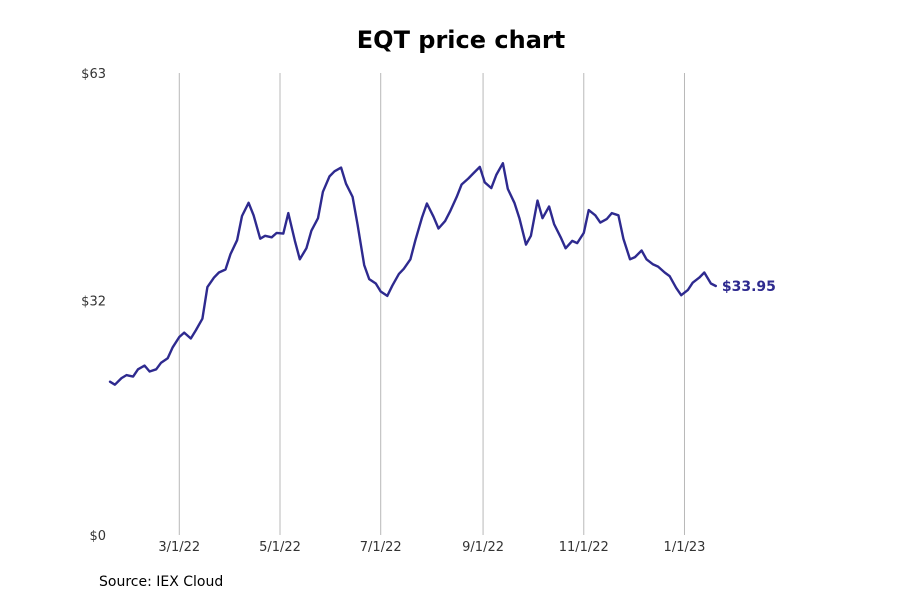 This screenshot has width=900, height=600. Describe the element at coordinates (381, 547) in the screenshot. I see `x-tick-label: 7/1/22` at that location.